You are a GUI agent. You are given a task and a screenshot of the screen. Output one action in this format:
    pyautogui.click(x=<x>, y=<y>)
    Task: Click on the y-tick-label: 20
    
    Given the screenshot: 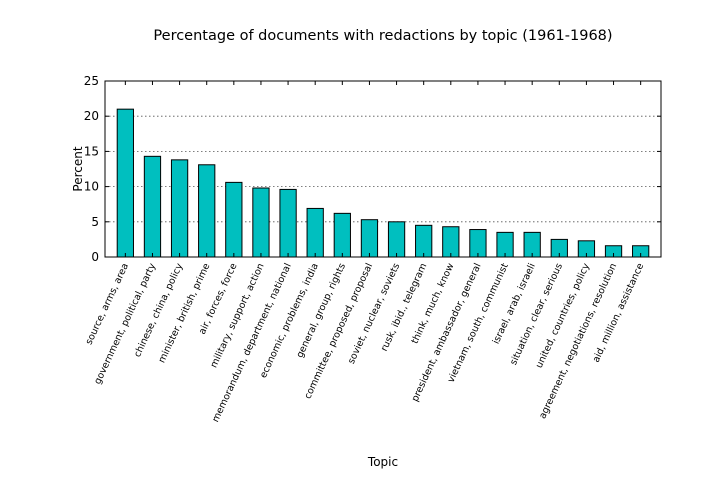 What is the action you would take?
    pyautogui.click(x=91, y=116)
    